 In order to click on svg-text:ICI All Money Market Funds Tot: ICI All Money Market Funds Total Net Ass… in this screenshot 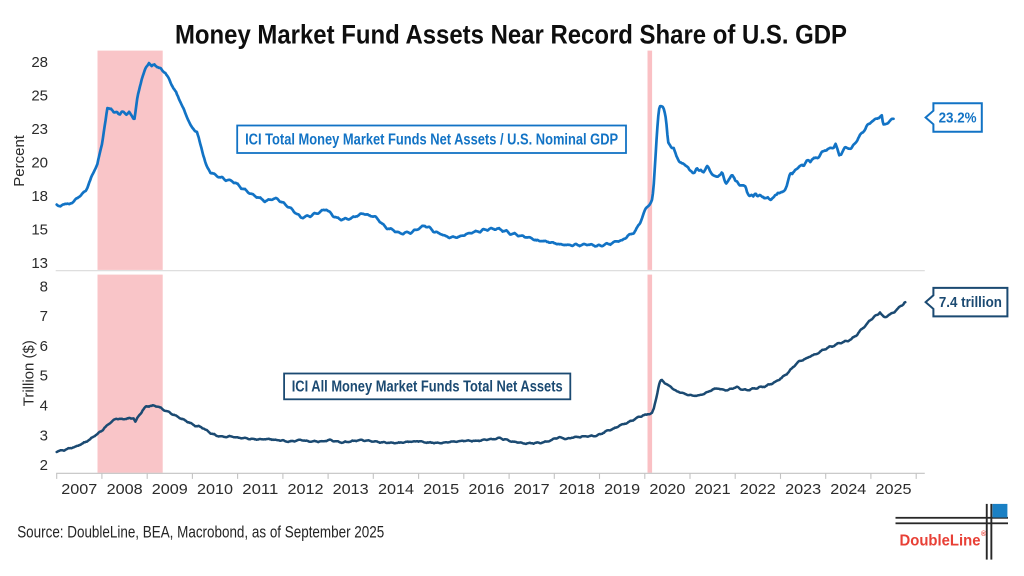, I will do `click(427, 387)`.